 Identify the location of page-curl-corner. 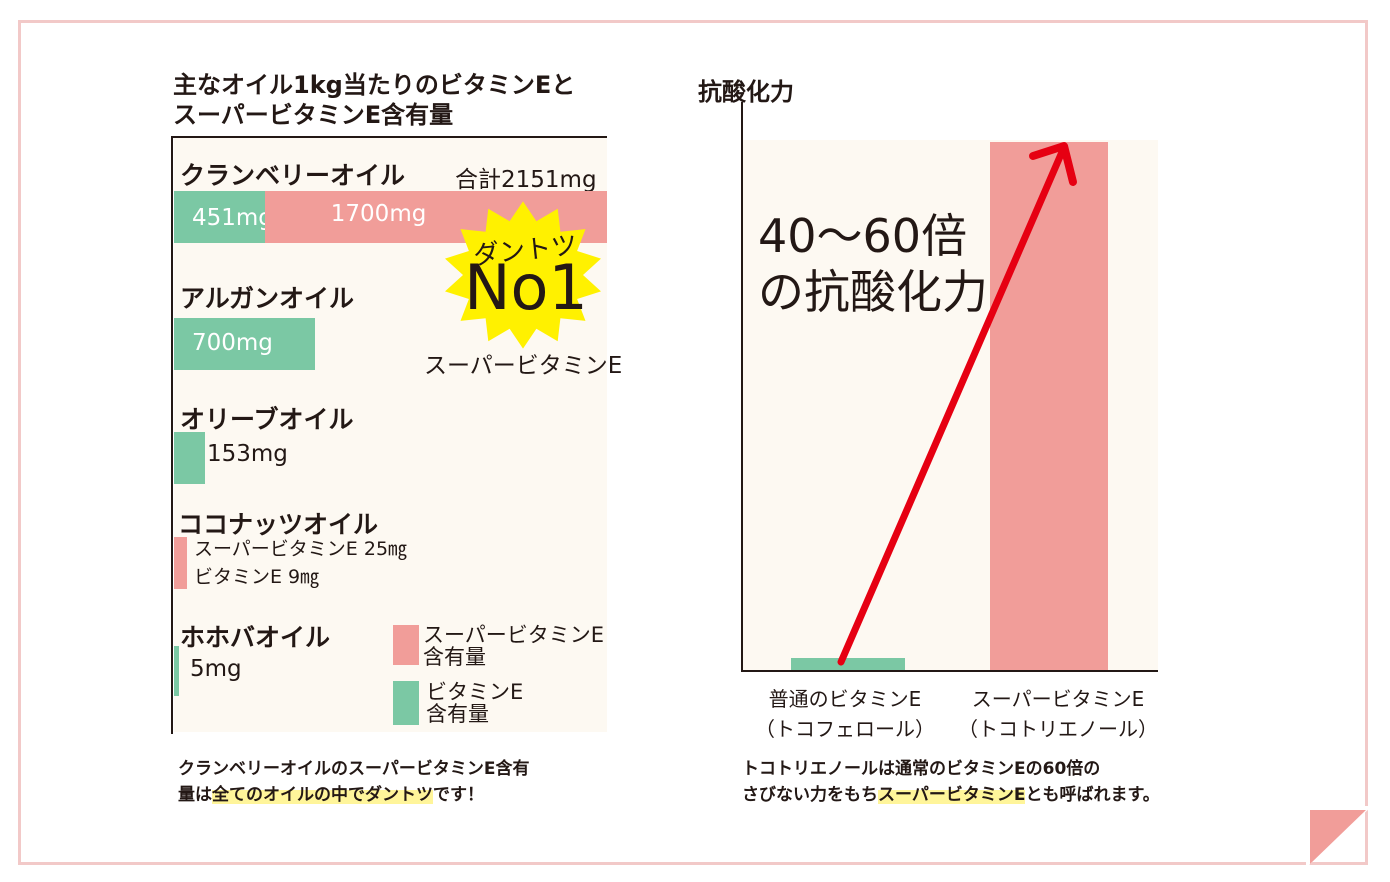
(1339, 837).